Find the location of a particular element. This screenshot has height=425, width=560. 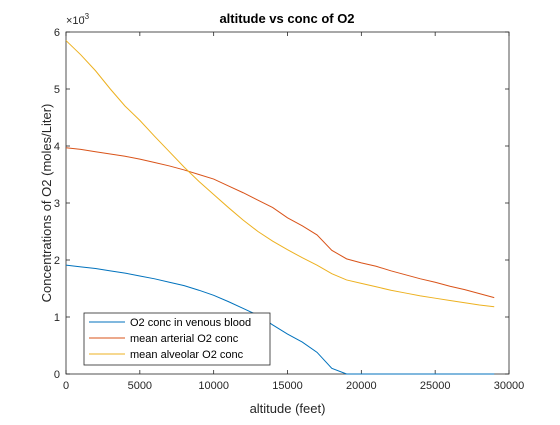

x-tick-label: 20000 is located at coordinates (361, 386).